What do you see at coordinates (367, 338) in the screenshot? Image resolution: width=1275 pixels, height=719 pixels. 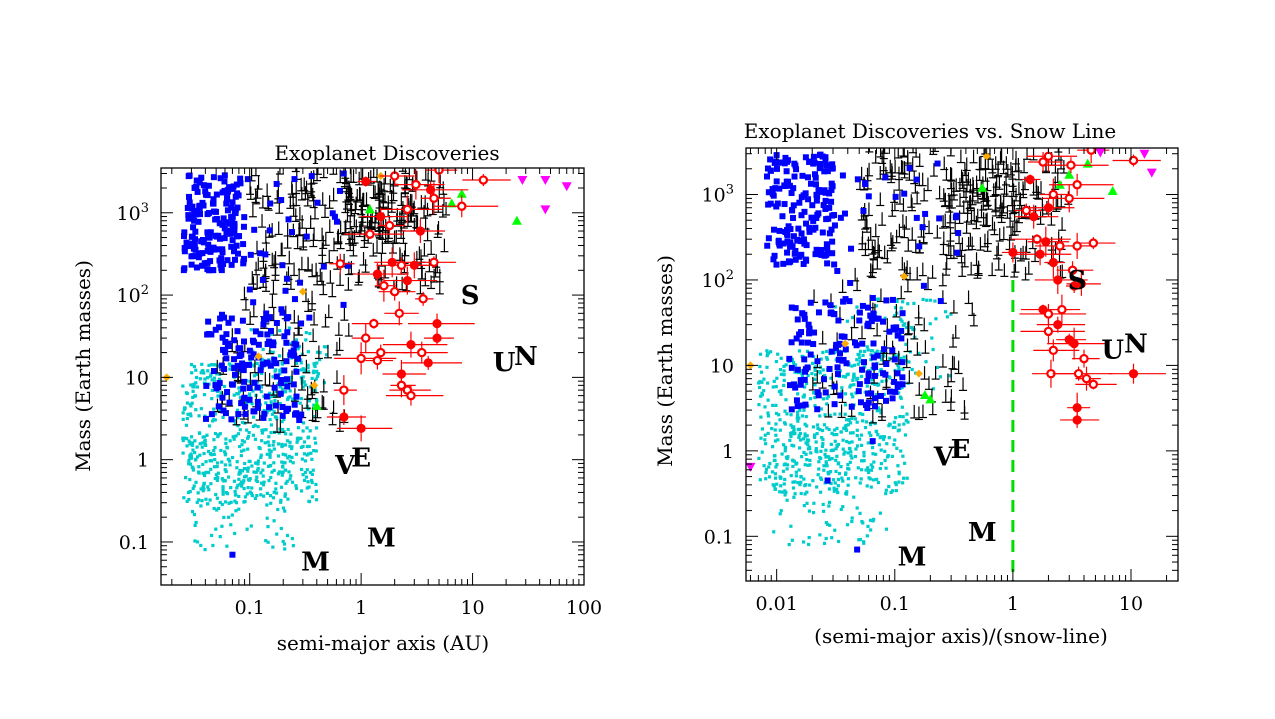 I see `microlensing-point` at bounding box center [367, 338].